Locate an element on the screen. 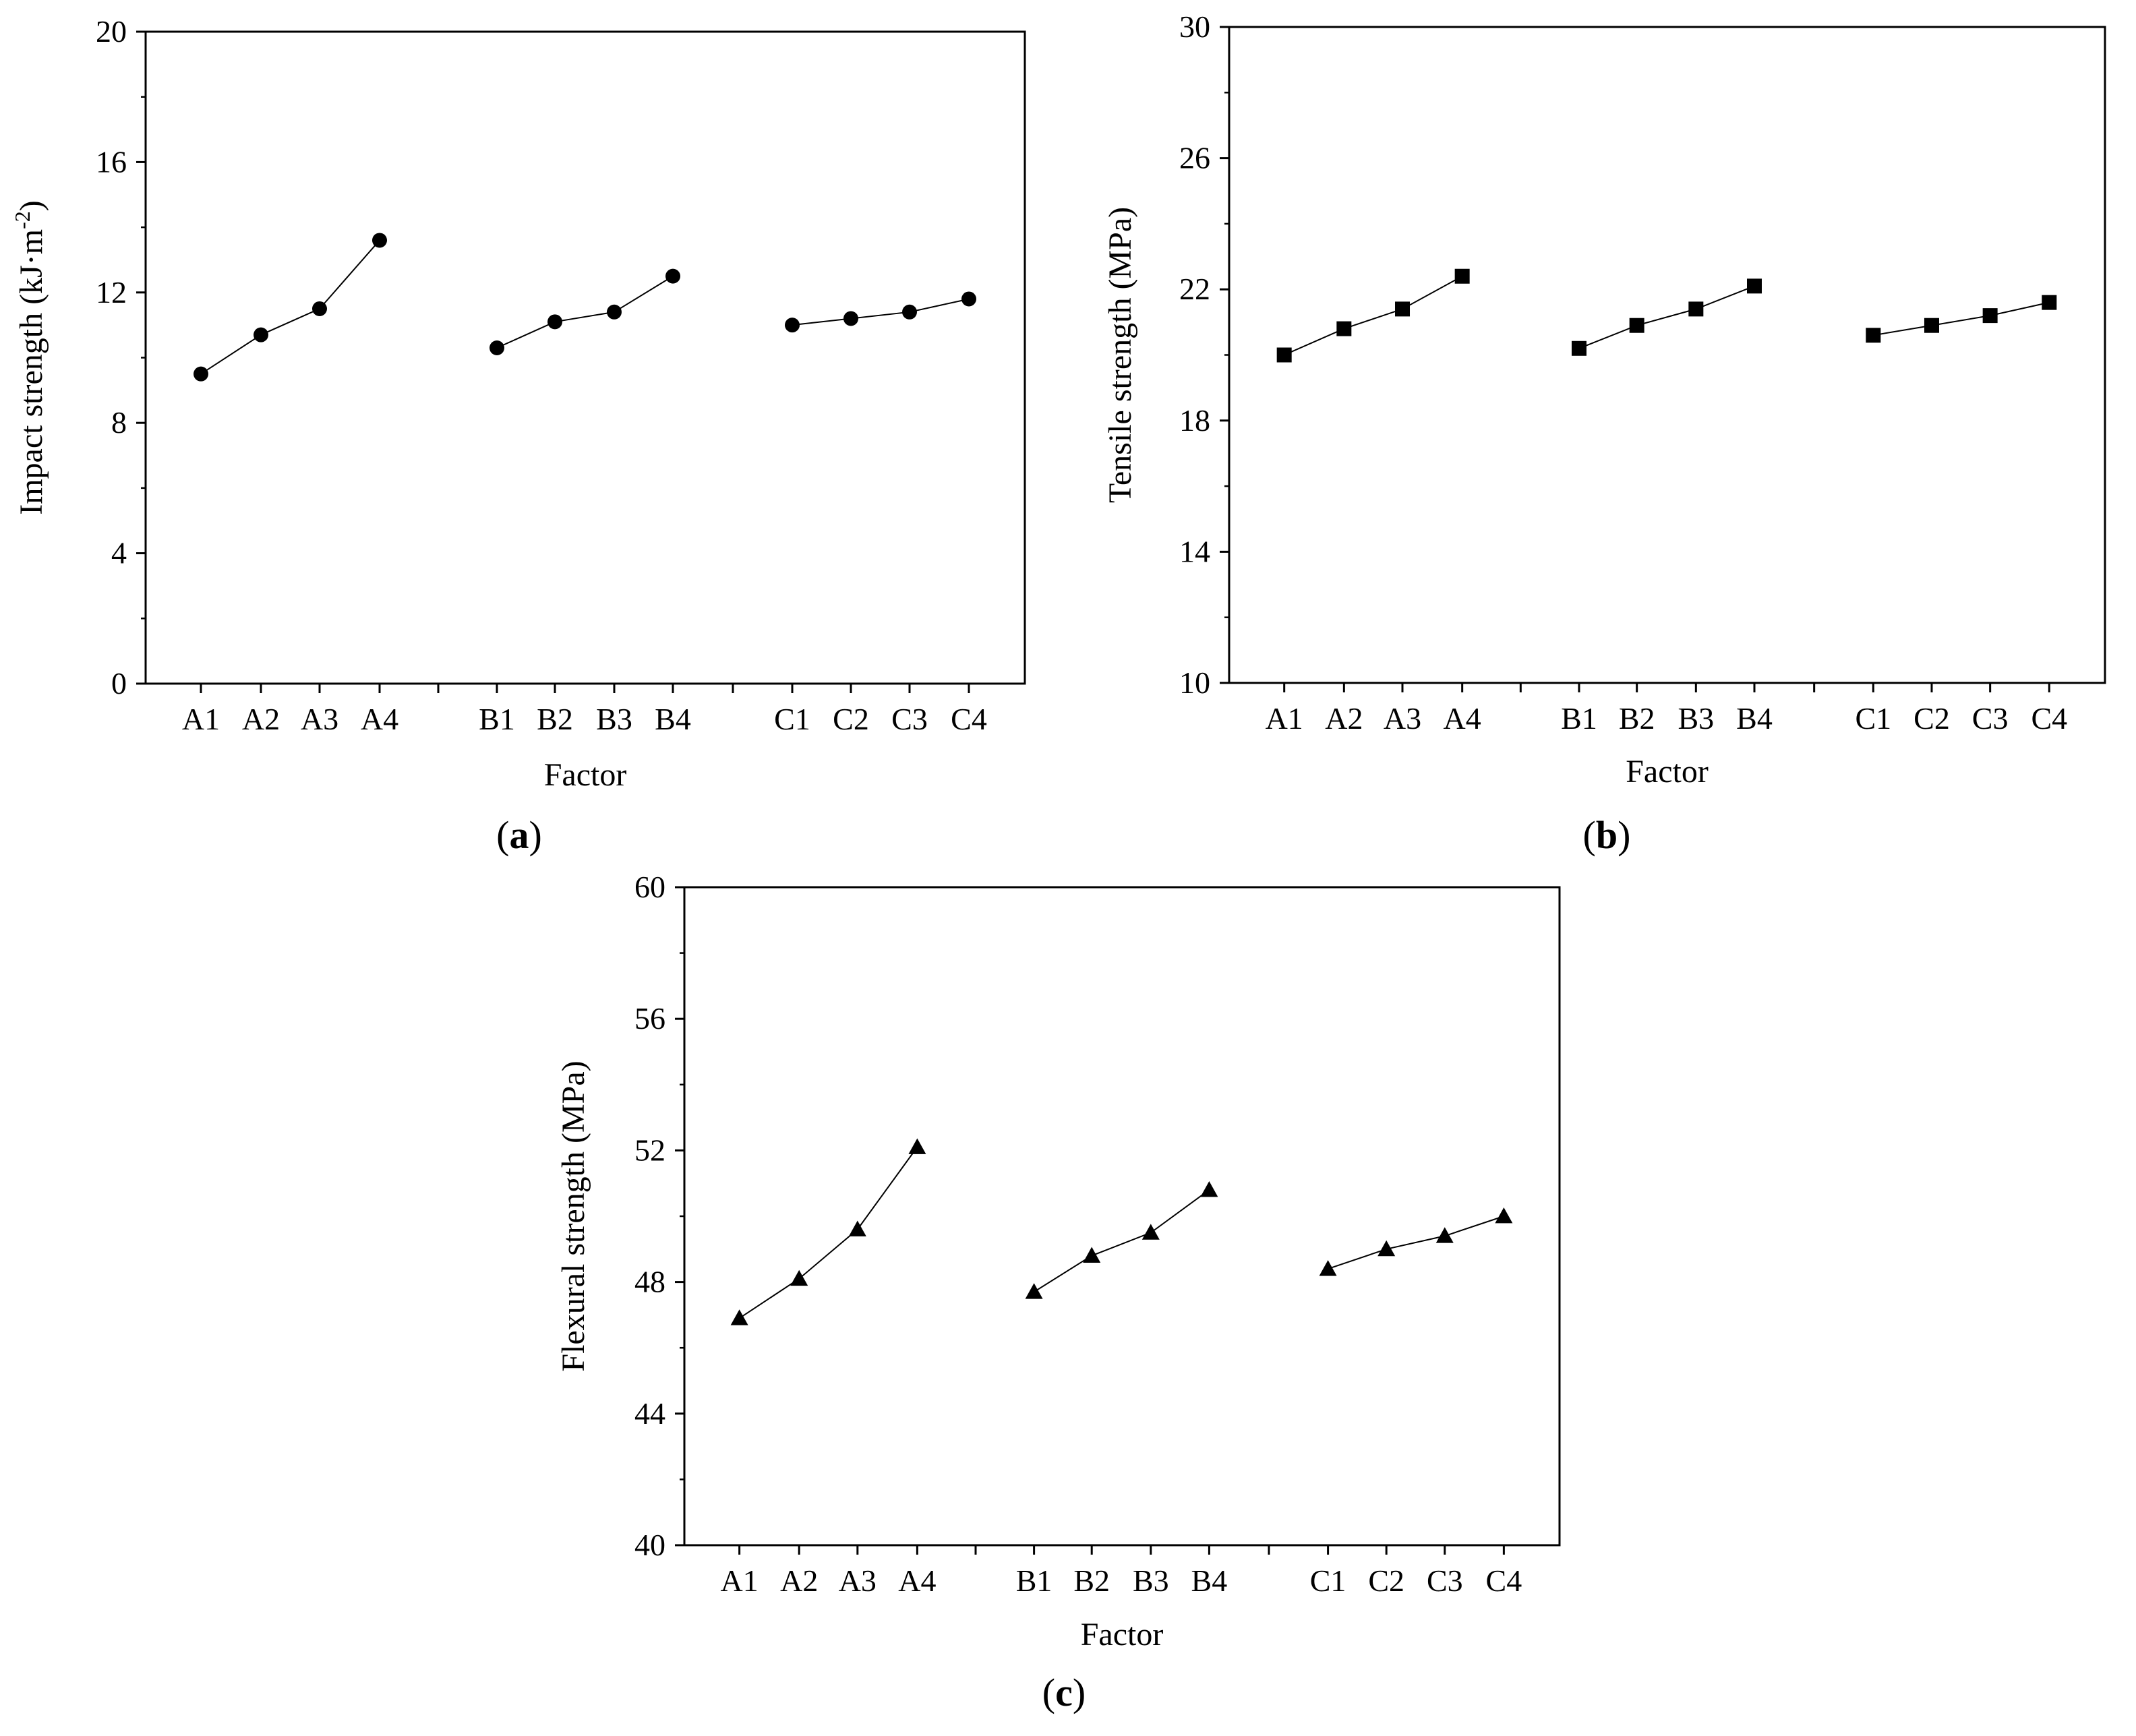 The height and width of the screenshot is (1736, 2136). series-line-c-B is located at coordinates (1122, 1241).